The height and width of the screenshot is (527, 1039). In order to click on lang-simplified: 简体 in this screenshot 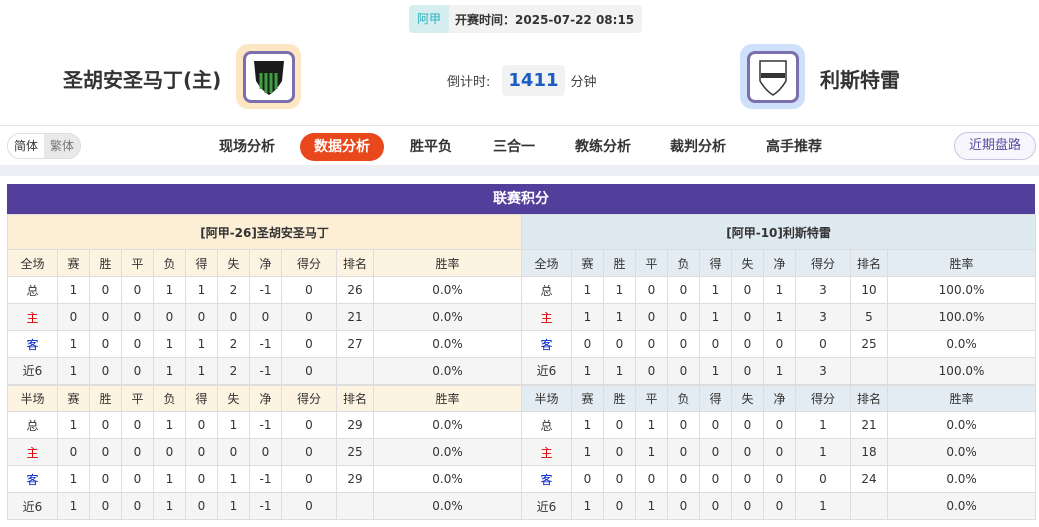, I will do `click(26, 146)`.